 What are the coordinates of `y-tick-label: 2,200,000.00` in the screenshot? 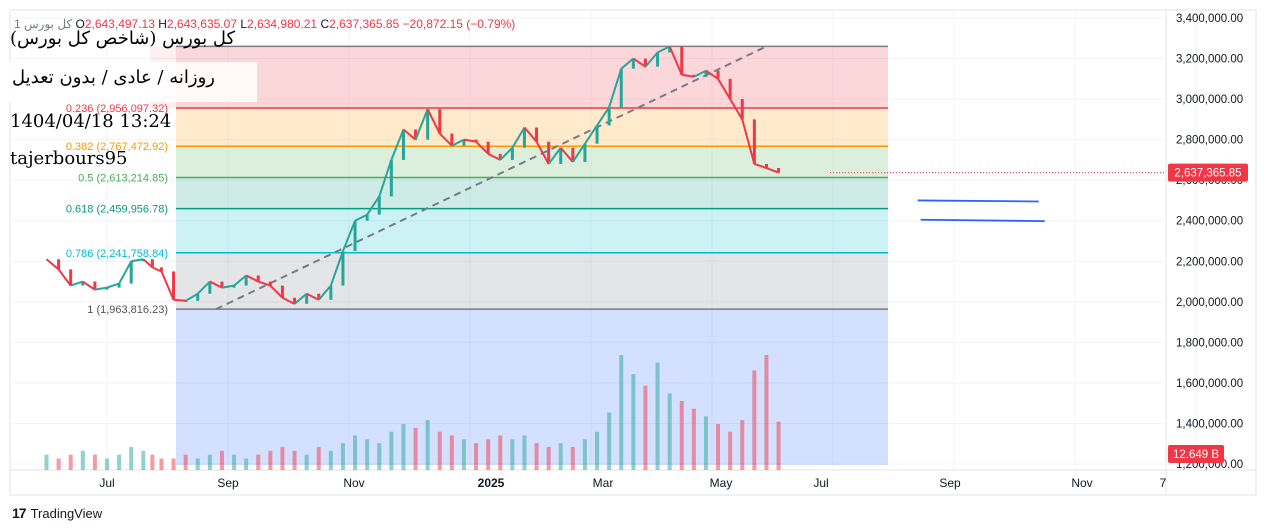 It's located at (1209, 262).